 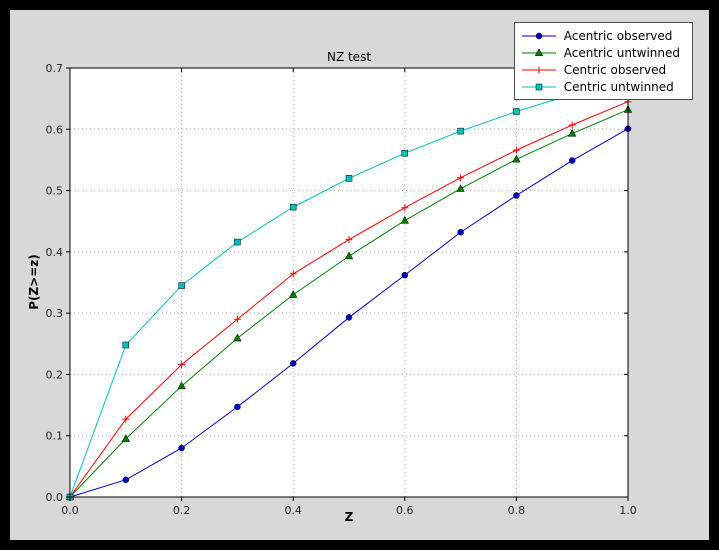 I want to click on y-tick-label: 0.6, so click(x=55, y=129).